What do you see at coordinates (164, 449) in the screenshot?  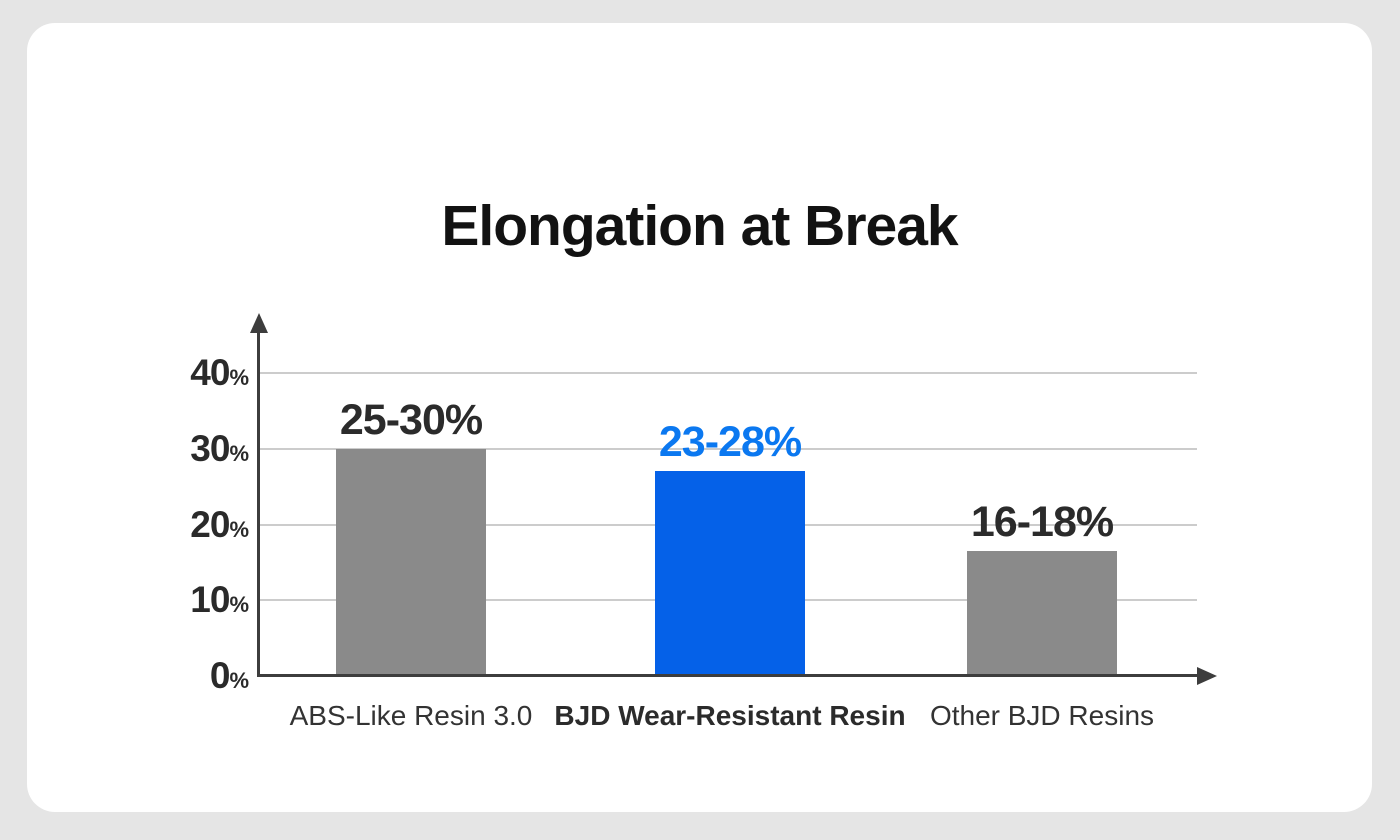 I see `y-tick-label-30: 30%` at bounding box center [164, 449].